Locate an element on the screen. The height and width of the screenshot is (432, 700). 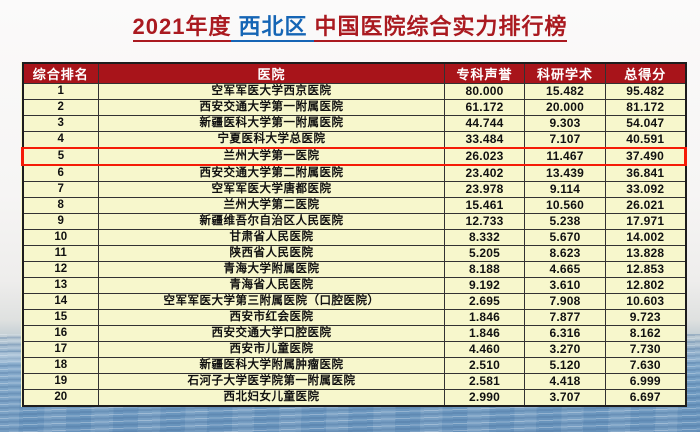
cell-research_academic: 5.120 is located at coordinates (565, 365).